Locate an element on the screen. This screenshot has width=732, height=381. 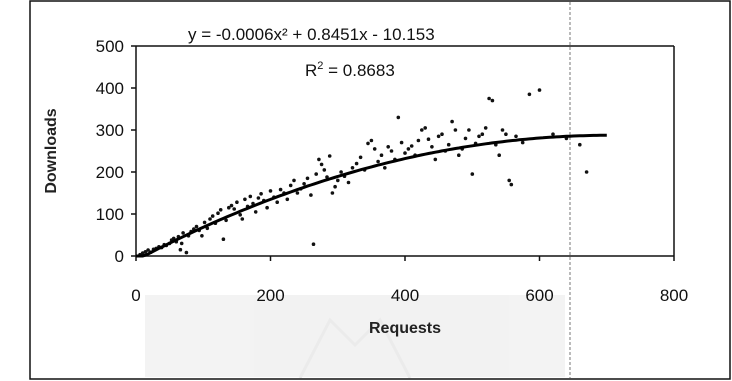
y-tick-label: 100 is located at coordinates (110, 214).